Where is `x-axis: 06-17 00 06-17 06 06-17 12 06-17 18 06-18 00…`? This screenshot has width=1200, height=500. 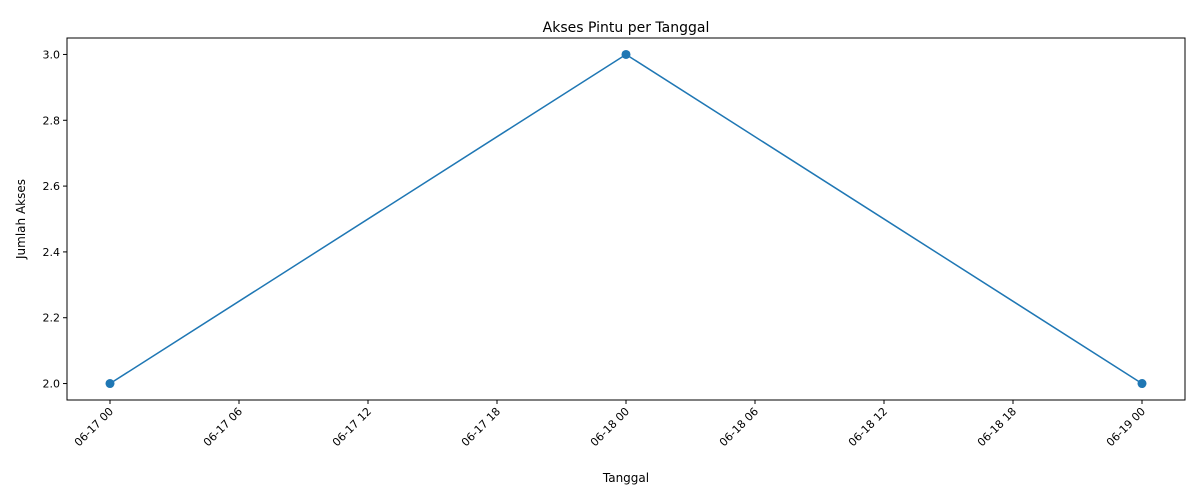 x-axis: 06-17 00 06-17 06 06-17 12 06-17 18 06-18 00… is located at coordinates (610, 424).